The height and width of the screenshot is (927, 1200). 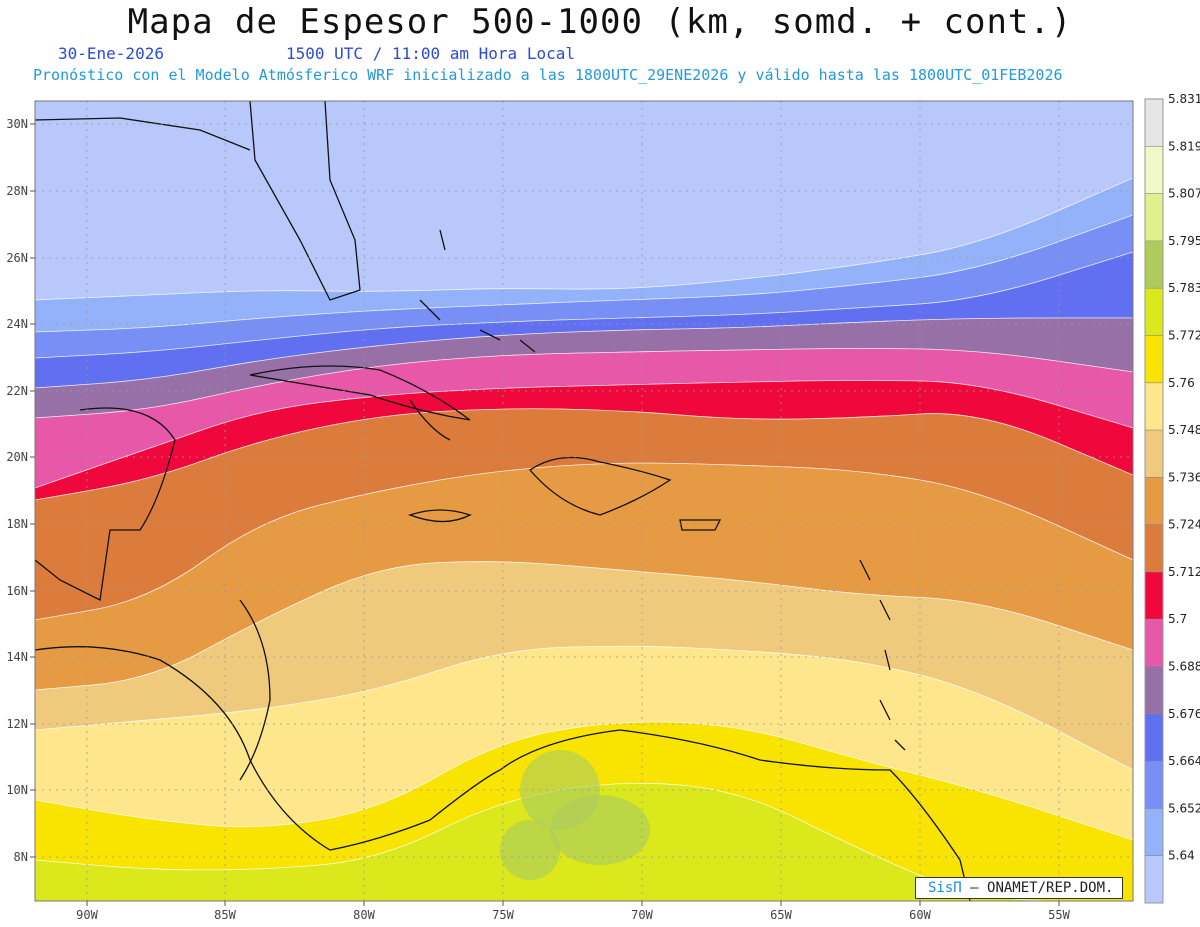 I want to click on credit-text: – ONAMET/REP.DOM., so click(x=1042, y=888).